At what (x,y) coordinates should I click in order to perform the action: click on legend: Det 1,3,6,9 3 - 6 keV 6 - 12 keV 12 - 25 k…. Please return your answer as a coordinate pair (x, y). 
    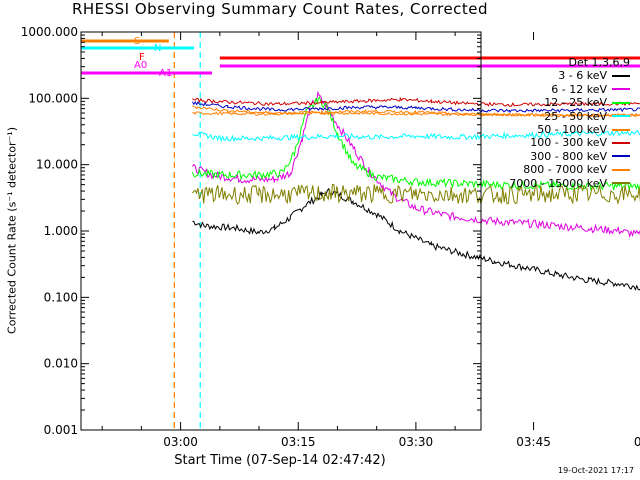
    Looking at the image, I should click on (554, 123).